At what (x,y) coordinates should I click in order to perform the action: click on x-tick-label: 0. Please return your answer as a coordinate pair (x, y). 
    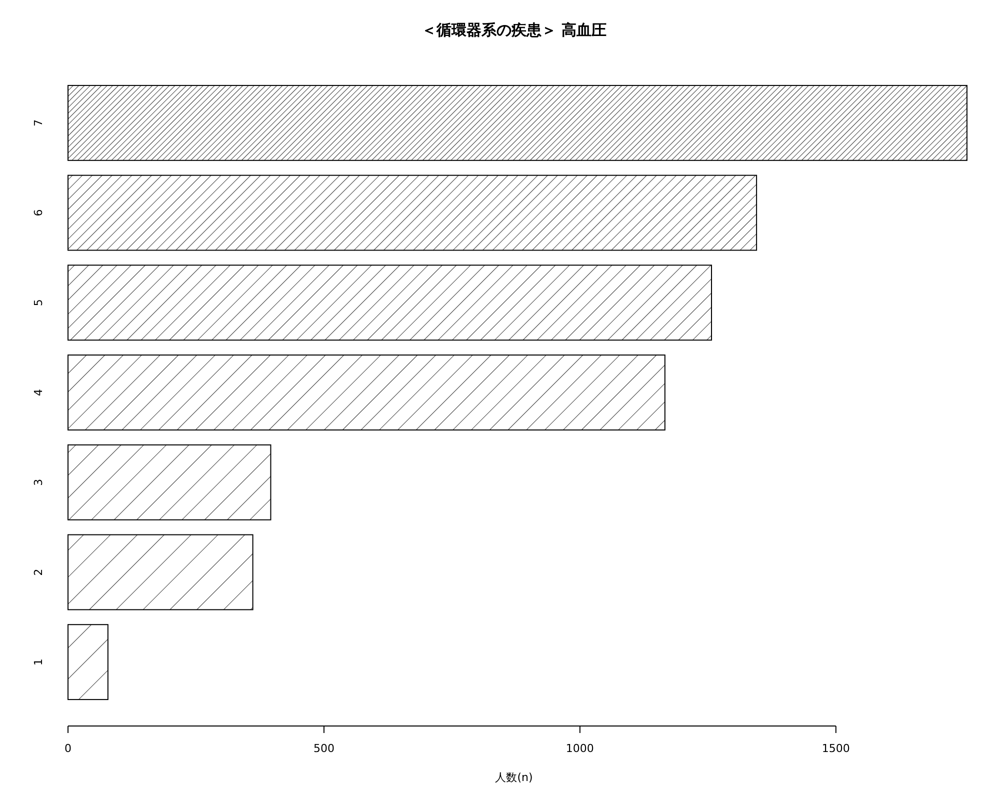
    Looking at the image, I should click on (68, 748).